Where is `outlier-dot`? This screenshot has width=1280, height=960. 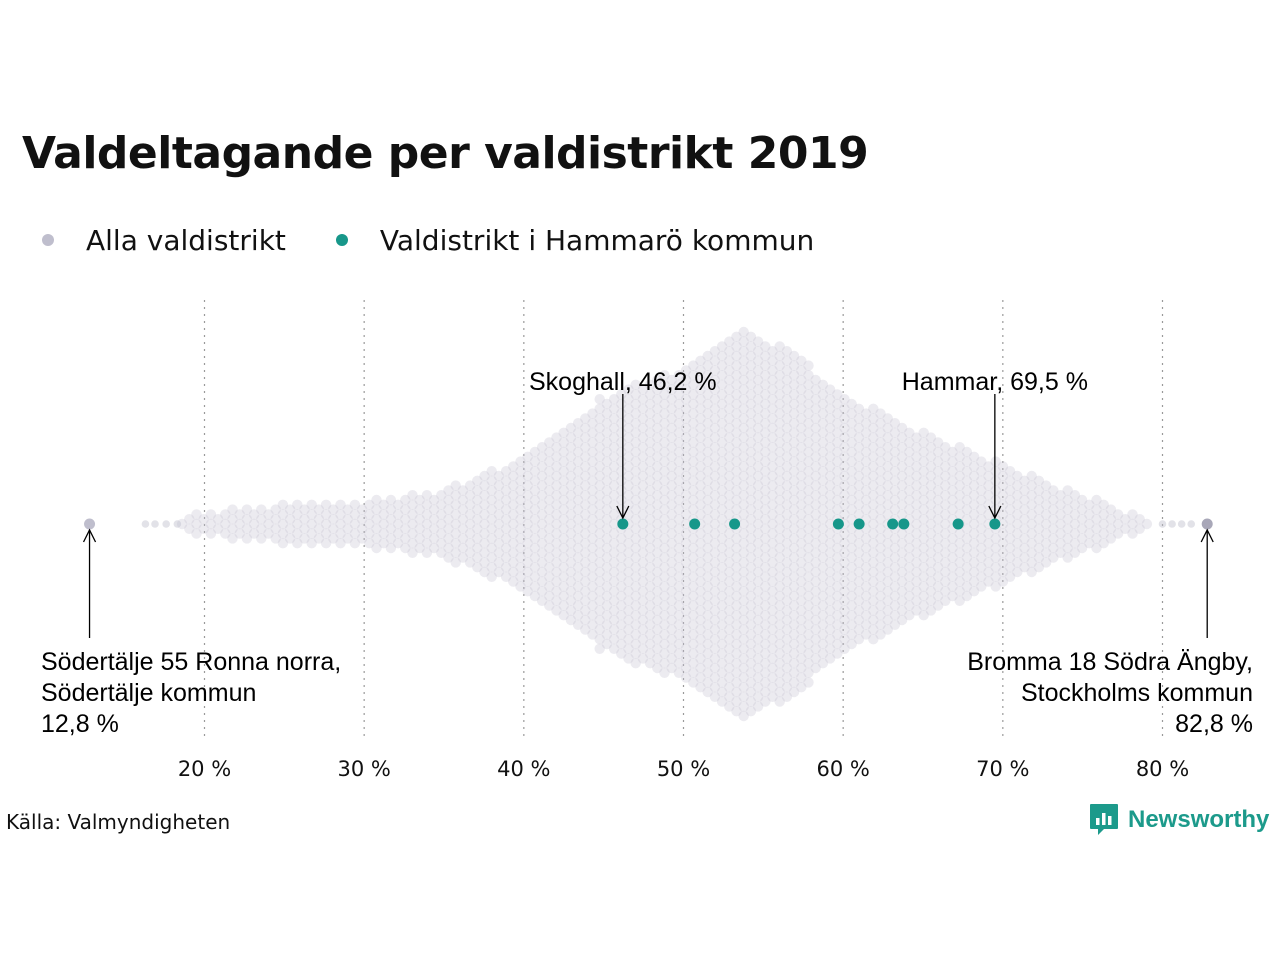
outlier-dot is located at coordinates (155, 524).